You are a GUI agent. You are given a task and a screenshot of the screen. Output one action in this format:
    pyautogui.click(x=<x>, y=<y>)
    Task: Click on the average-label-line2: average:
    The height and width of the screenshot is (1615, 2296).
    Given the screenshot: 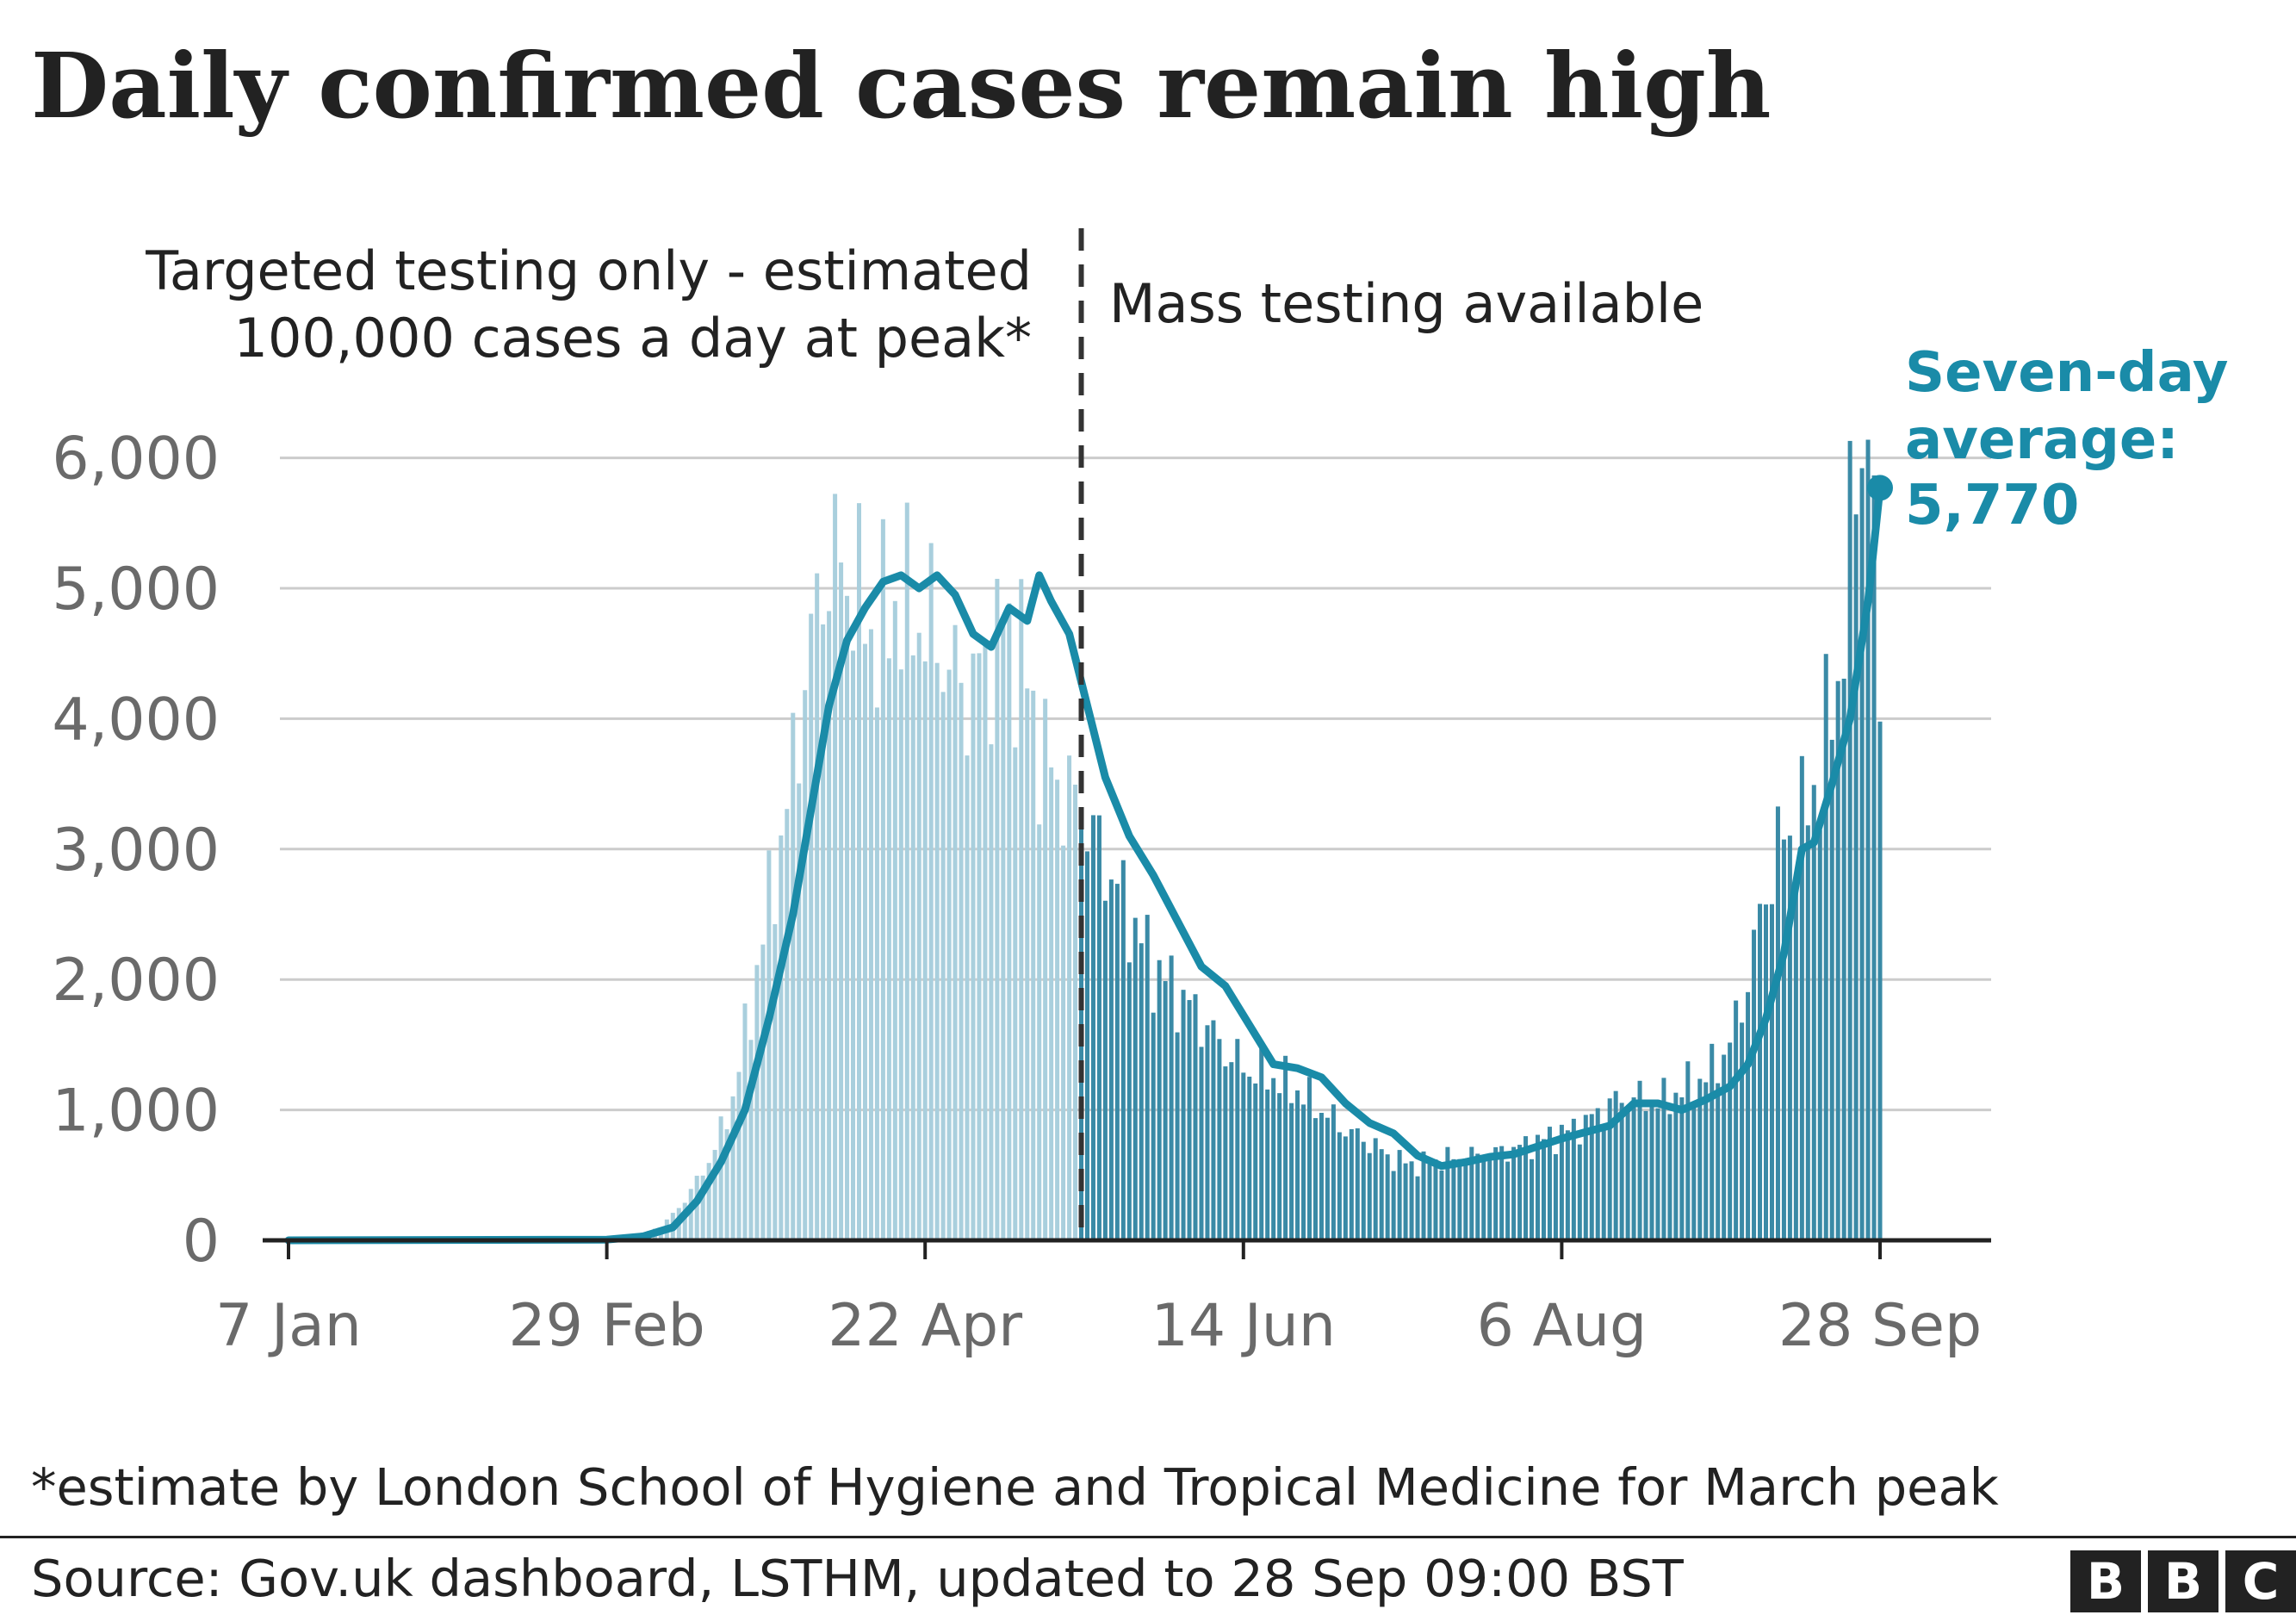 What is the action you would take?
    pyautogui.click(x=2042, y=440)
    